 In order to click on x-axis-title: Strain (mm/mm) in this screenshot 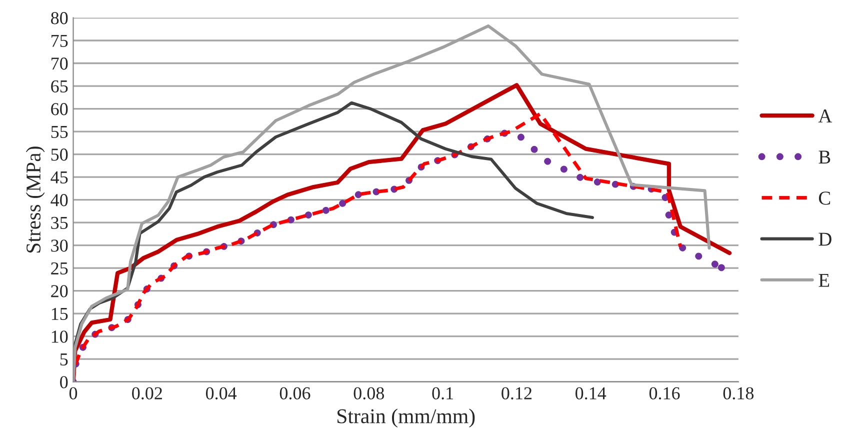, I will do `click(406, 418)`.